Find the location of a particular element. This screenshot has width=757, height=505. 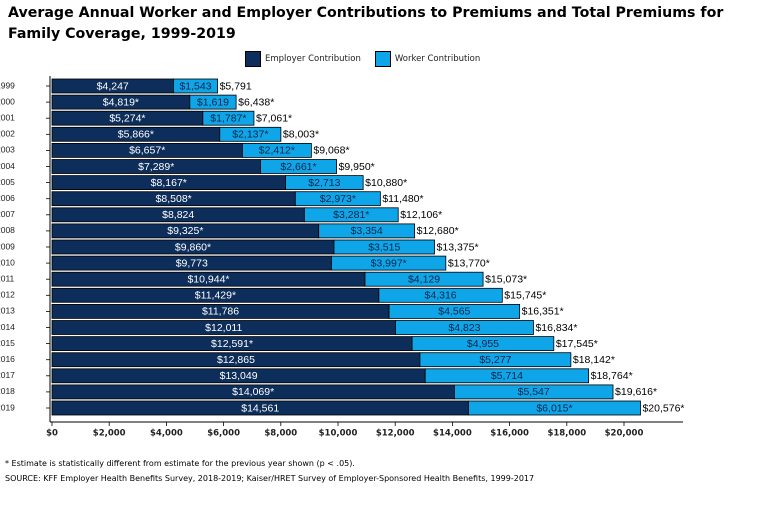

data-label-worker: $3,997* is located at coordinates (389, 263).